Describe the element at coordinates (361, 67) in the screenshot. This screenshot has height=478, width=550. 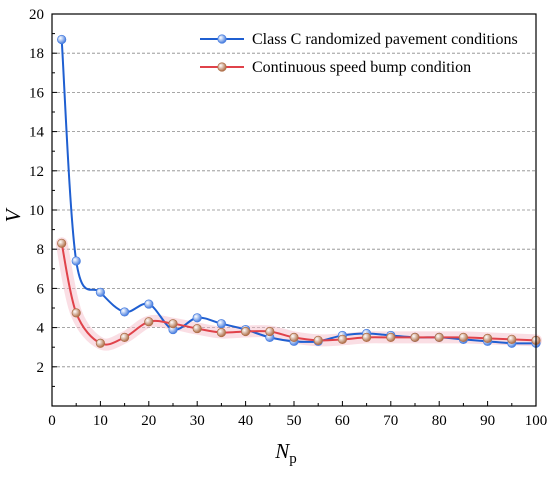
I see `legend-label-2: Continuous speed bump condition` at that location.